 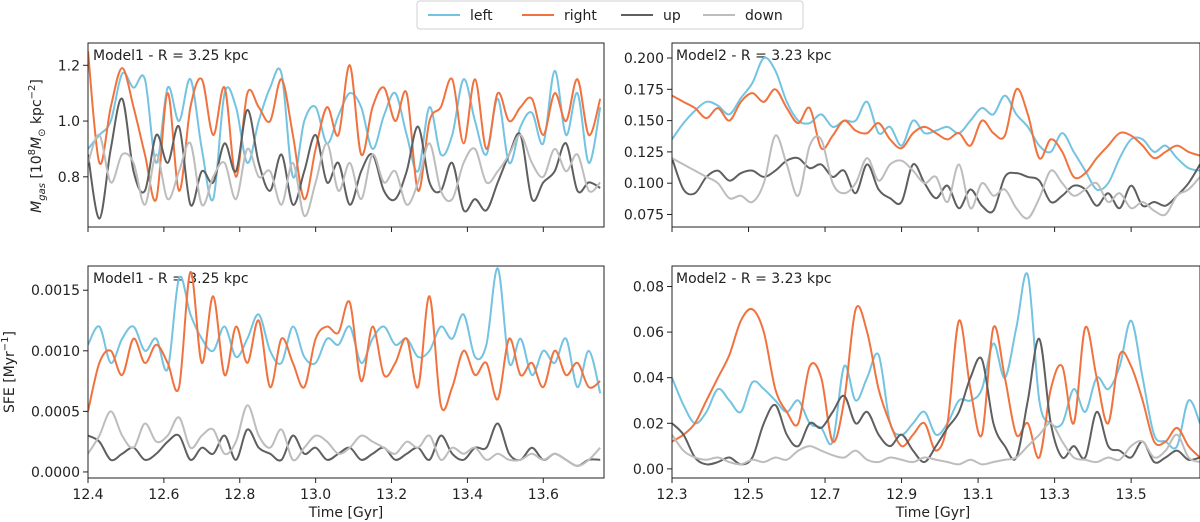 What do you see at coordinates (69, 122) in the screenshot?
I see `ytick-label: 1.0` at bounding box center [69, 122].